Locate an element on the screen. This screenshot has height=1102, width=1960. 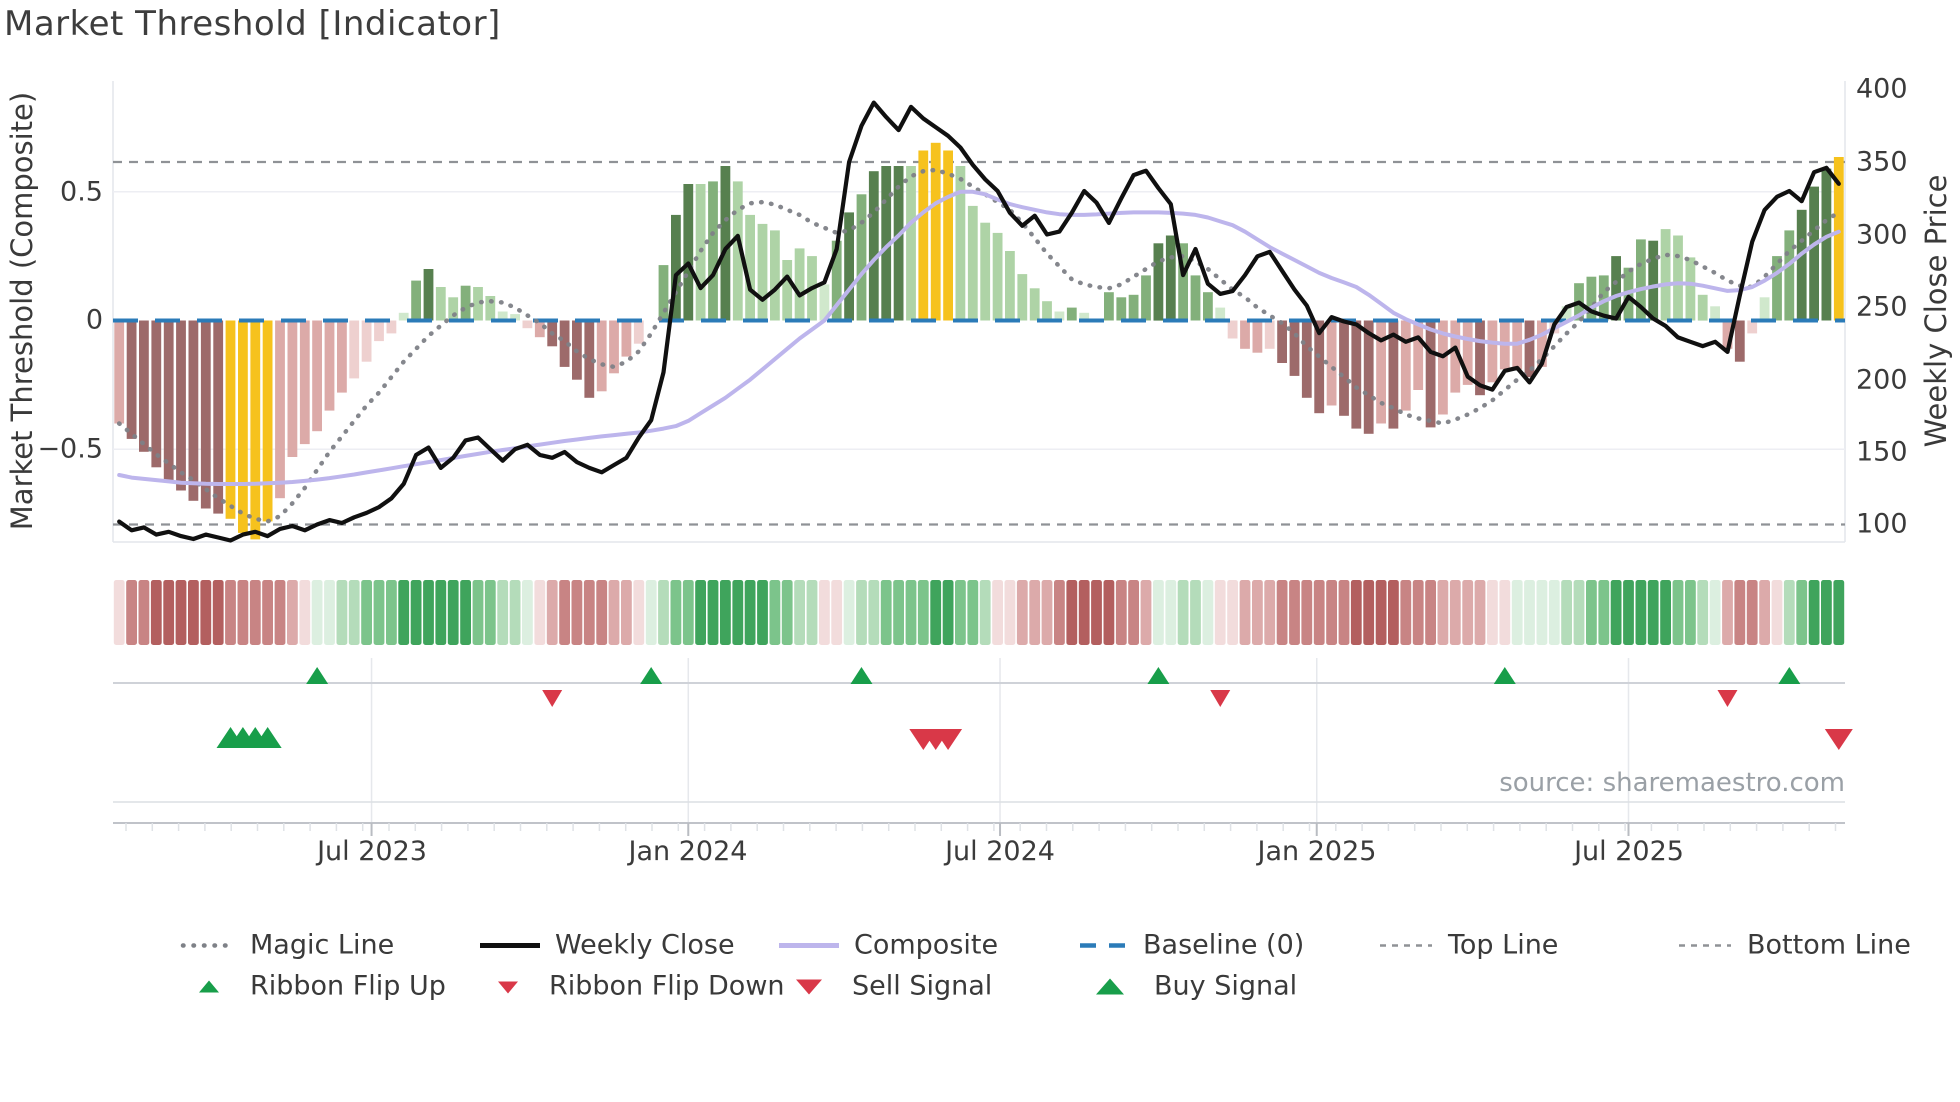
legend-label: Ribbon Flip Down is located at coordinates (667, 986).